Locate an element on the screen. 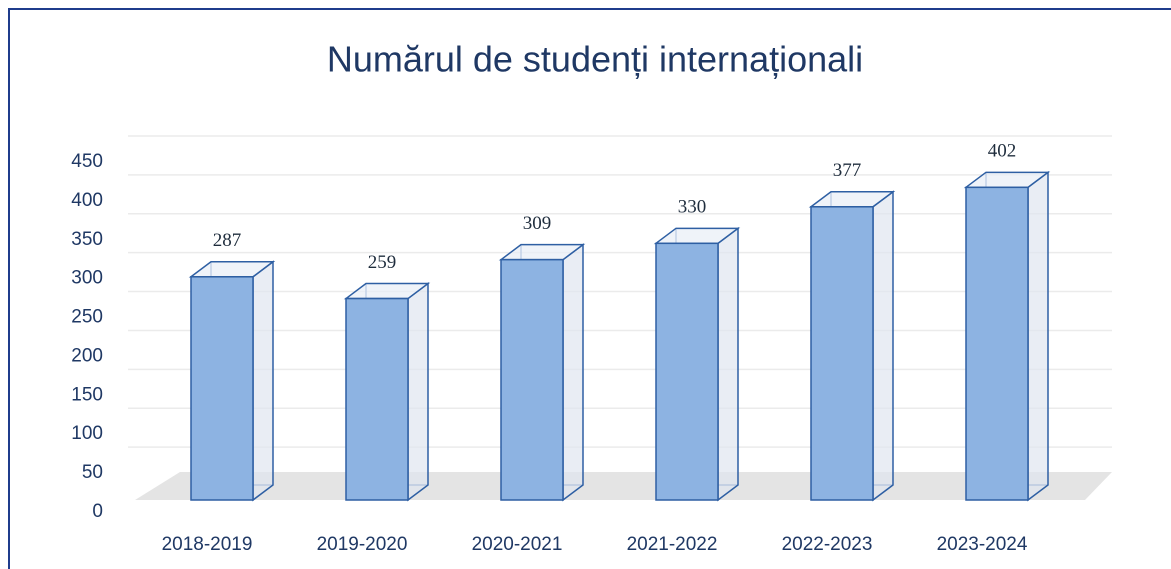 This screenshot has width=1171, height=569. y-tick-label: 200 is located at coordinates (87, 355).